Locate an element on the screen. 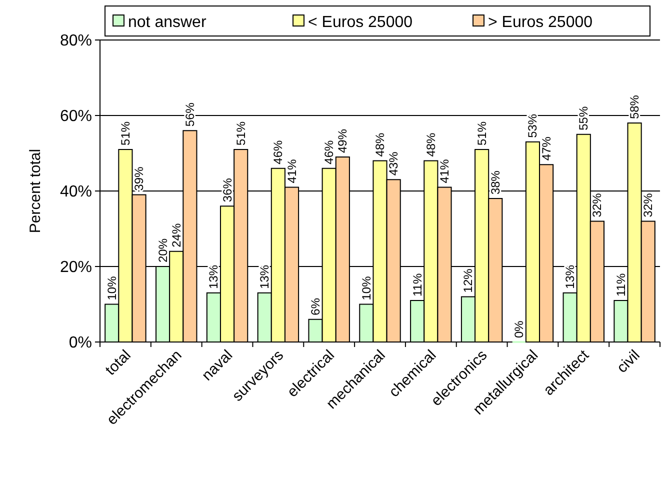 This screenshot has height=480, width=665. data-label: 47% is located at coordinates (546, 148).